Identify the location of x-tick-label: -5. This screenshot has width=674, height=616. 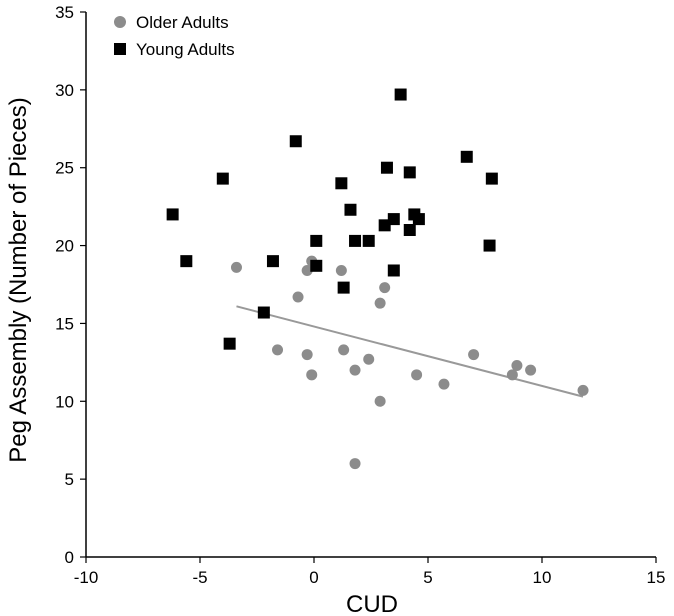
(199, 577).